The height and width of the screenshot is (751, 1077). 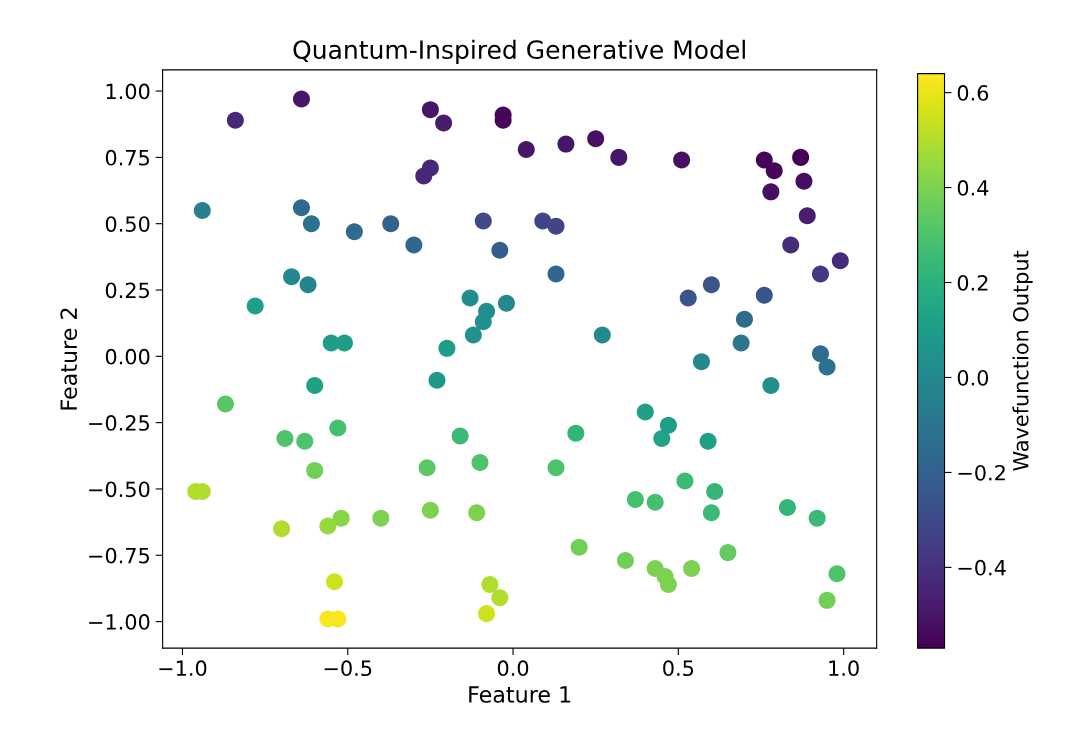 I want to click on color-bar-label: 0.0, so click(x=973, y=377).